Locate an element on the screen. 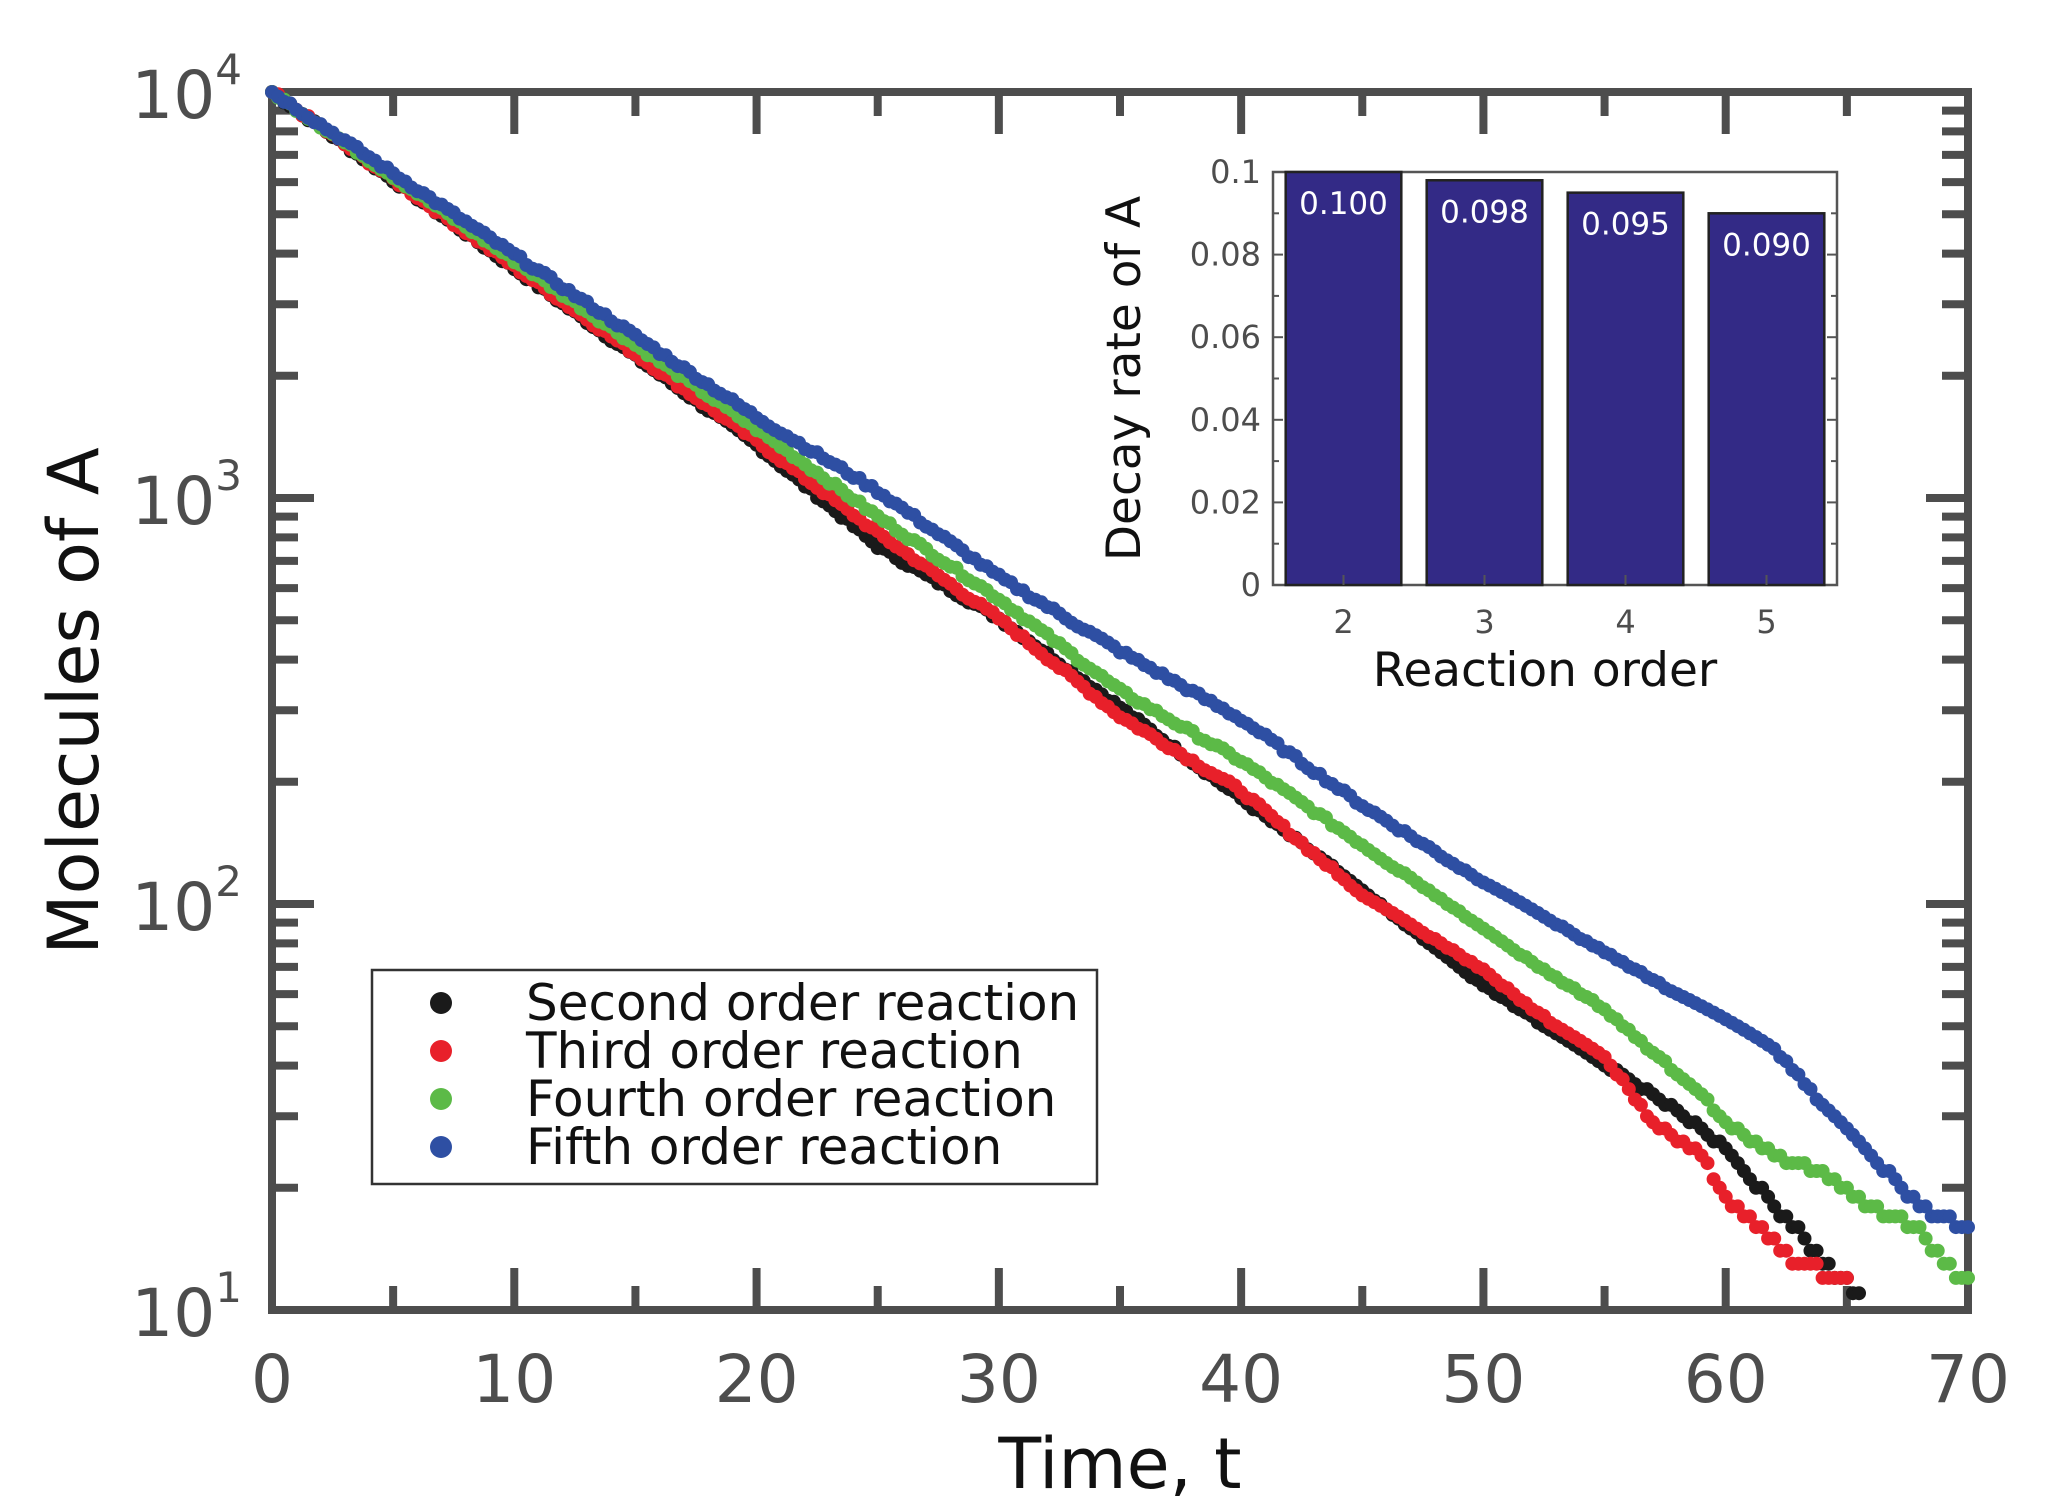 This screenshot has width=2063, height=1507. x-tick-label: 40 is located at coordinates (1241, 1379).